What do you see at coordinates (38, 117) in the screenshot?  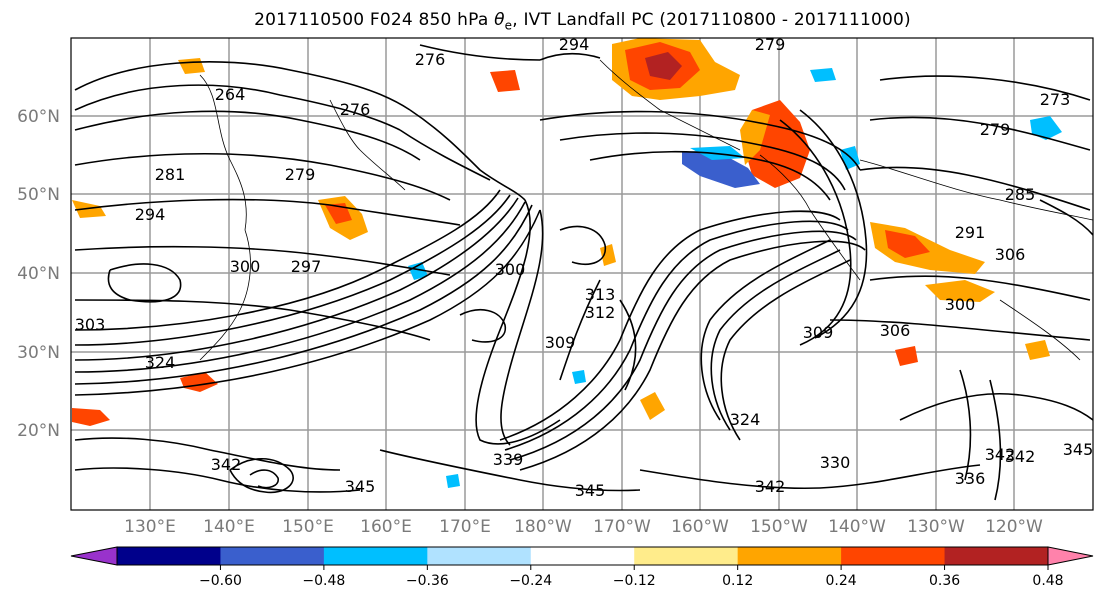 I see `lat-tick-label: 60°N` at bounding box center [38, 117].